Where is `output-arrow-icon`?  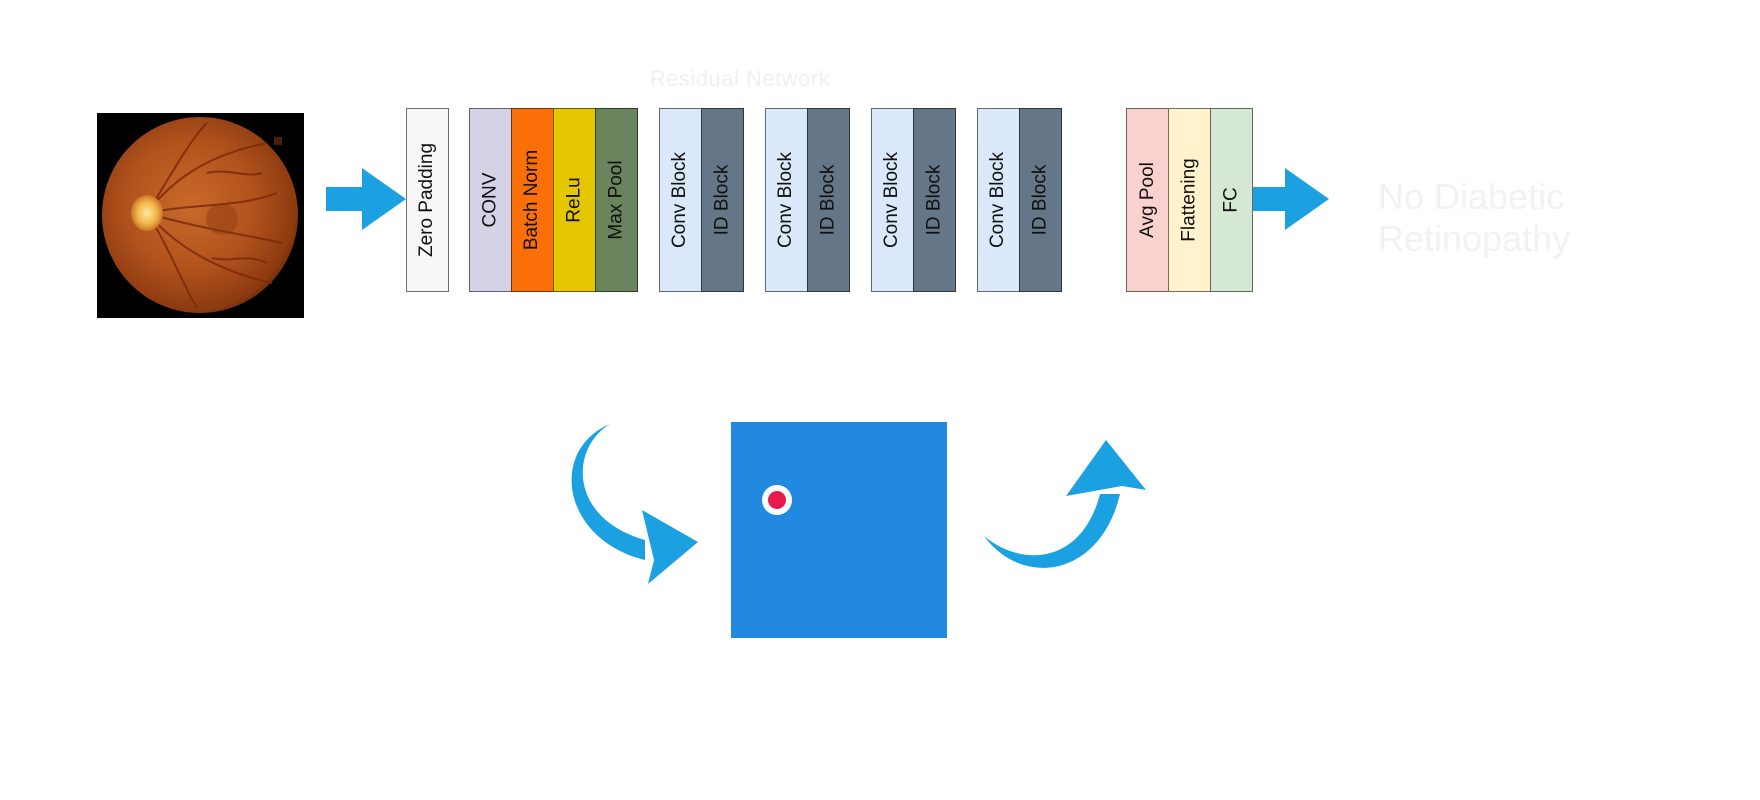
output-arrow-icon is located at coordinates (1291, 199).